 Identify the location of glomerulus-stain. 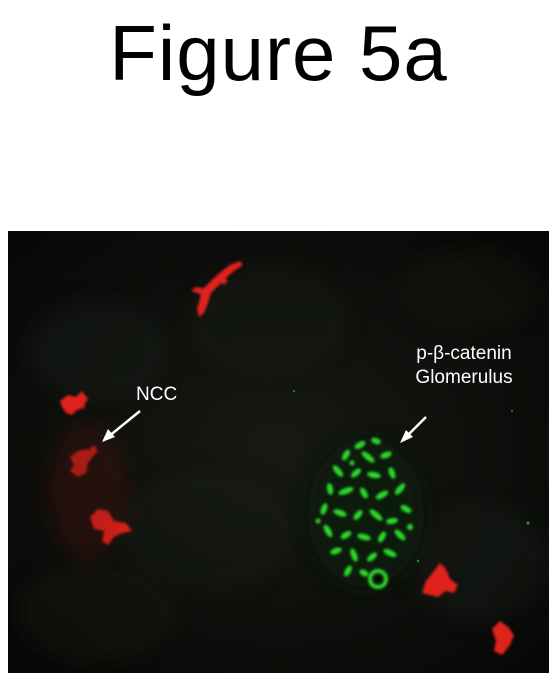
(366, 513).